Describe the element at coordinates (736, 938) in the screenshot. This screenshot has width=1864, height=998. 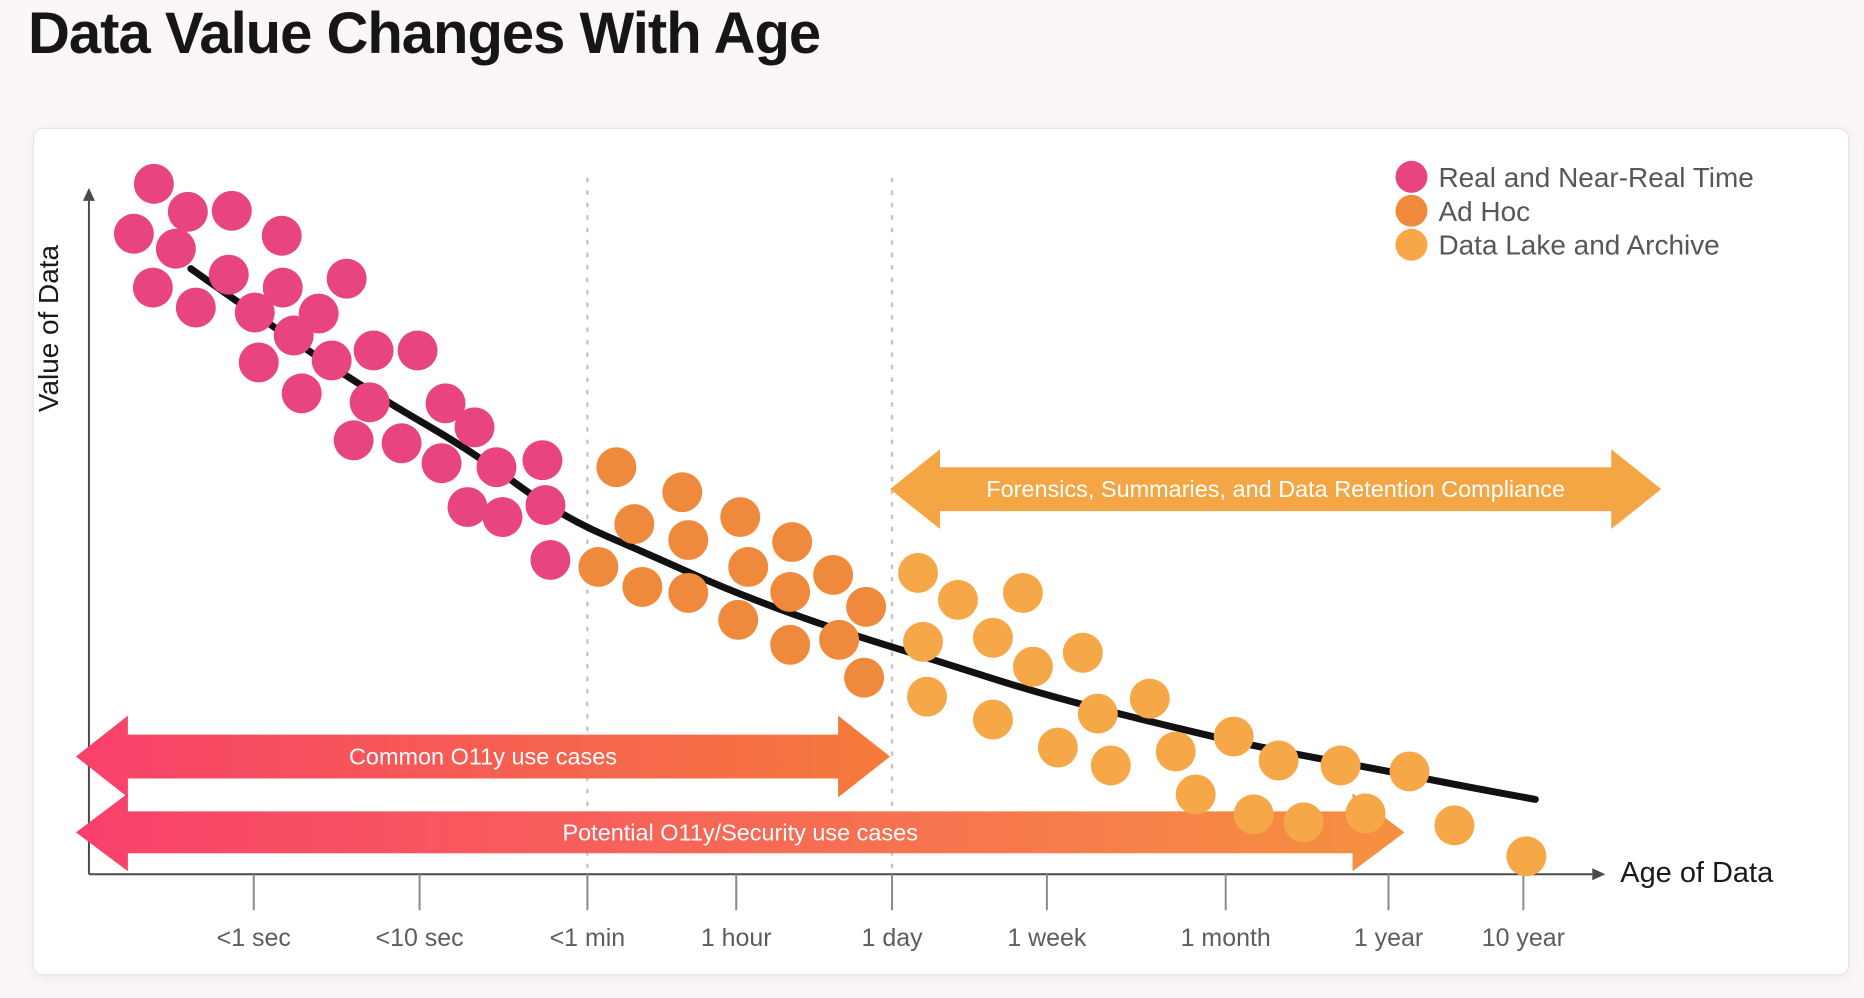
I see `x-tick-label: 1 hour` at that location.